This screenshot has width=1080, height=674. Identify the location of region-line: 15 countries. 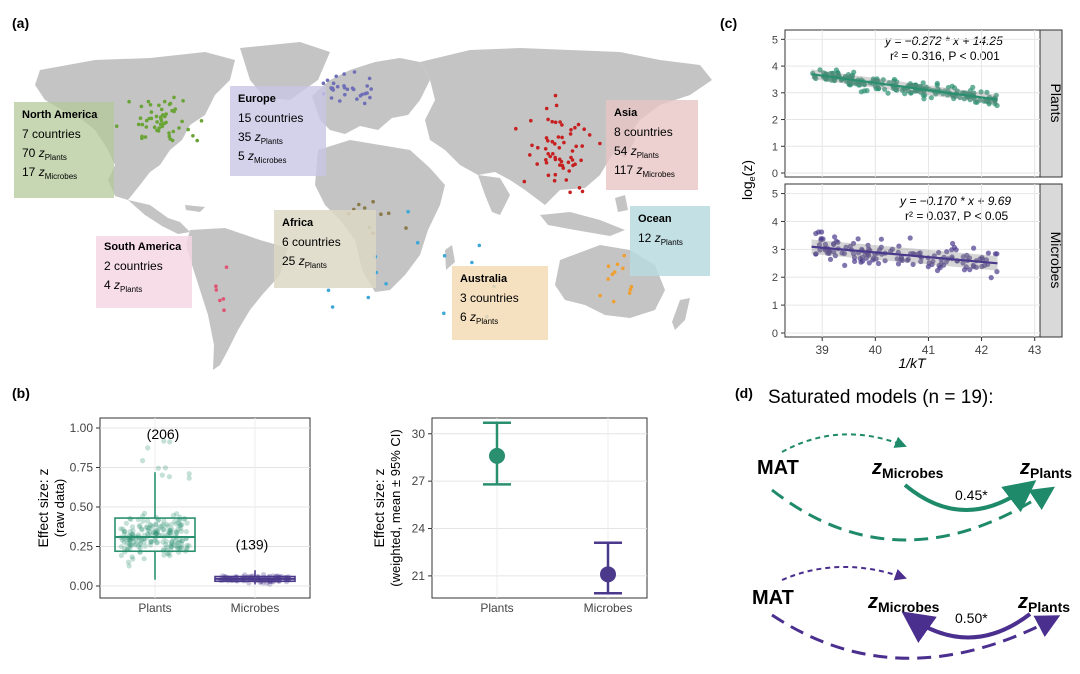
(270, 118).